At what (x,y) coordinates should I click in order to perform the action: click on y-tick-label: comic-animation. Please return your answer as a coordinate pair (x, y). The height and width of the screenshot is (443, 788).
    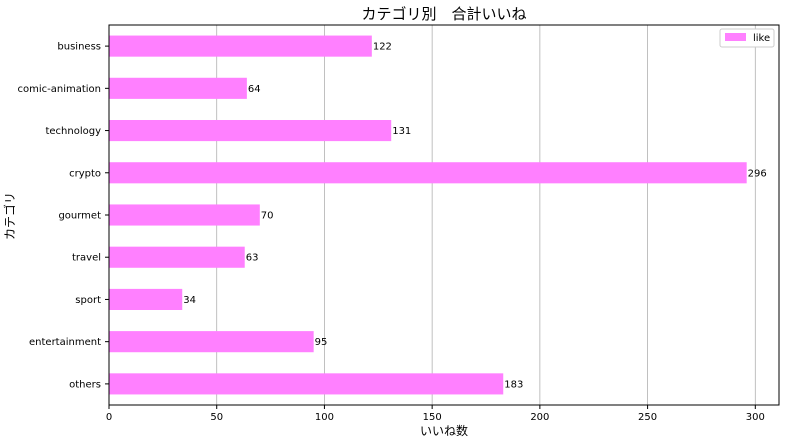
    Looking at the image, I should click on (59, 89).